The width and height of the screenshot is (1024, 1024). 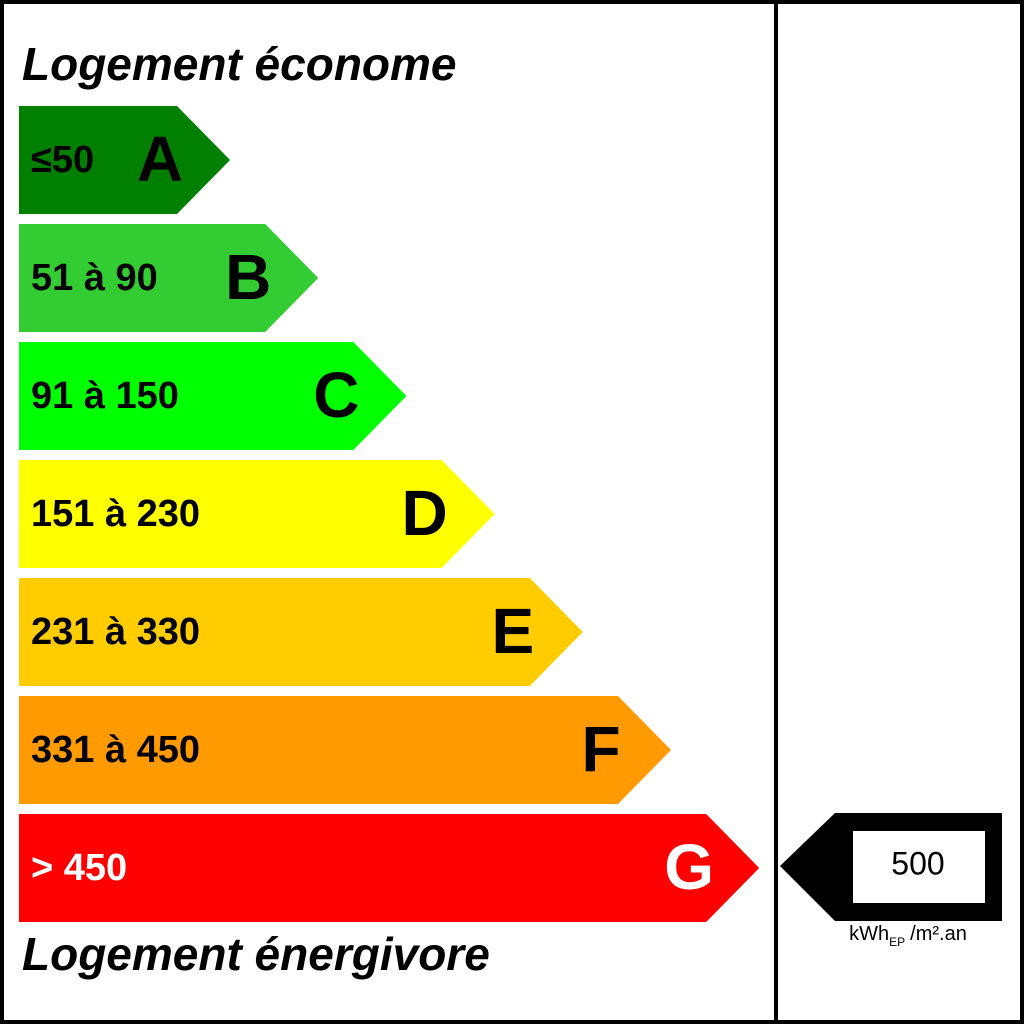 I want to click on class-letter: A, so click(x=160, y=159).